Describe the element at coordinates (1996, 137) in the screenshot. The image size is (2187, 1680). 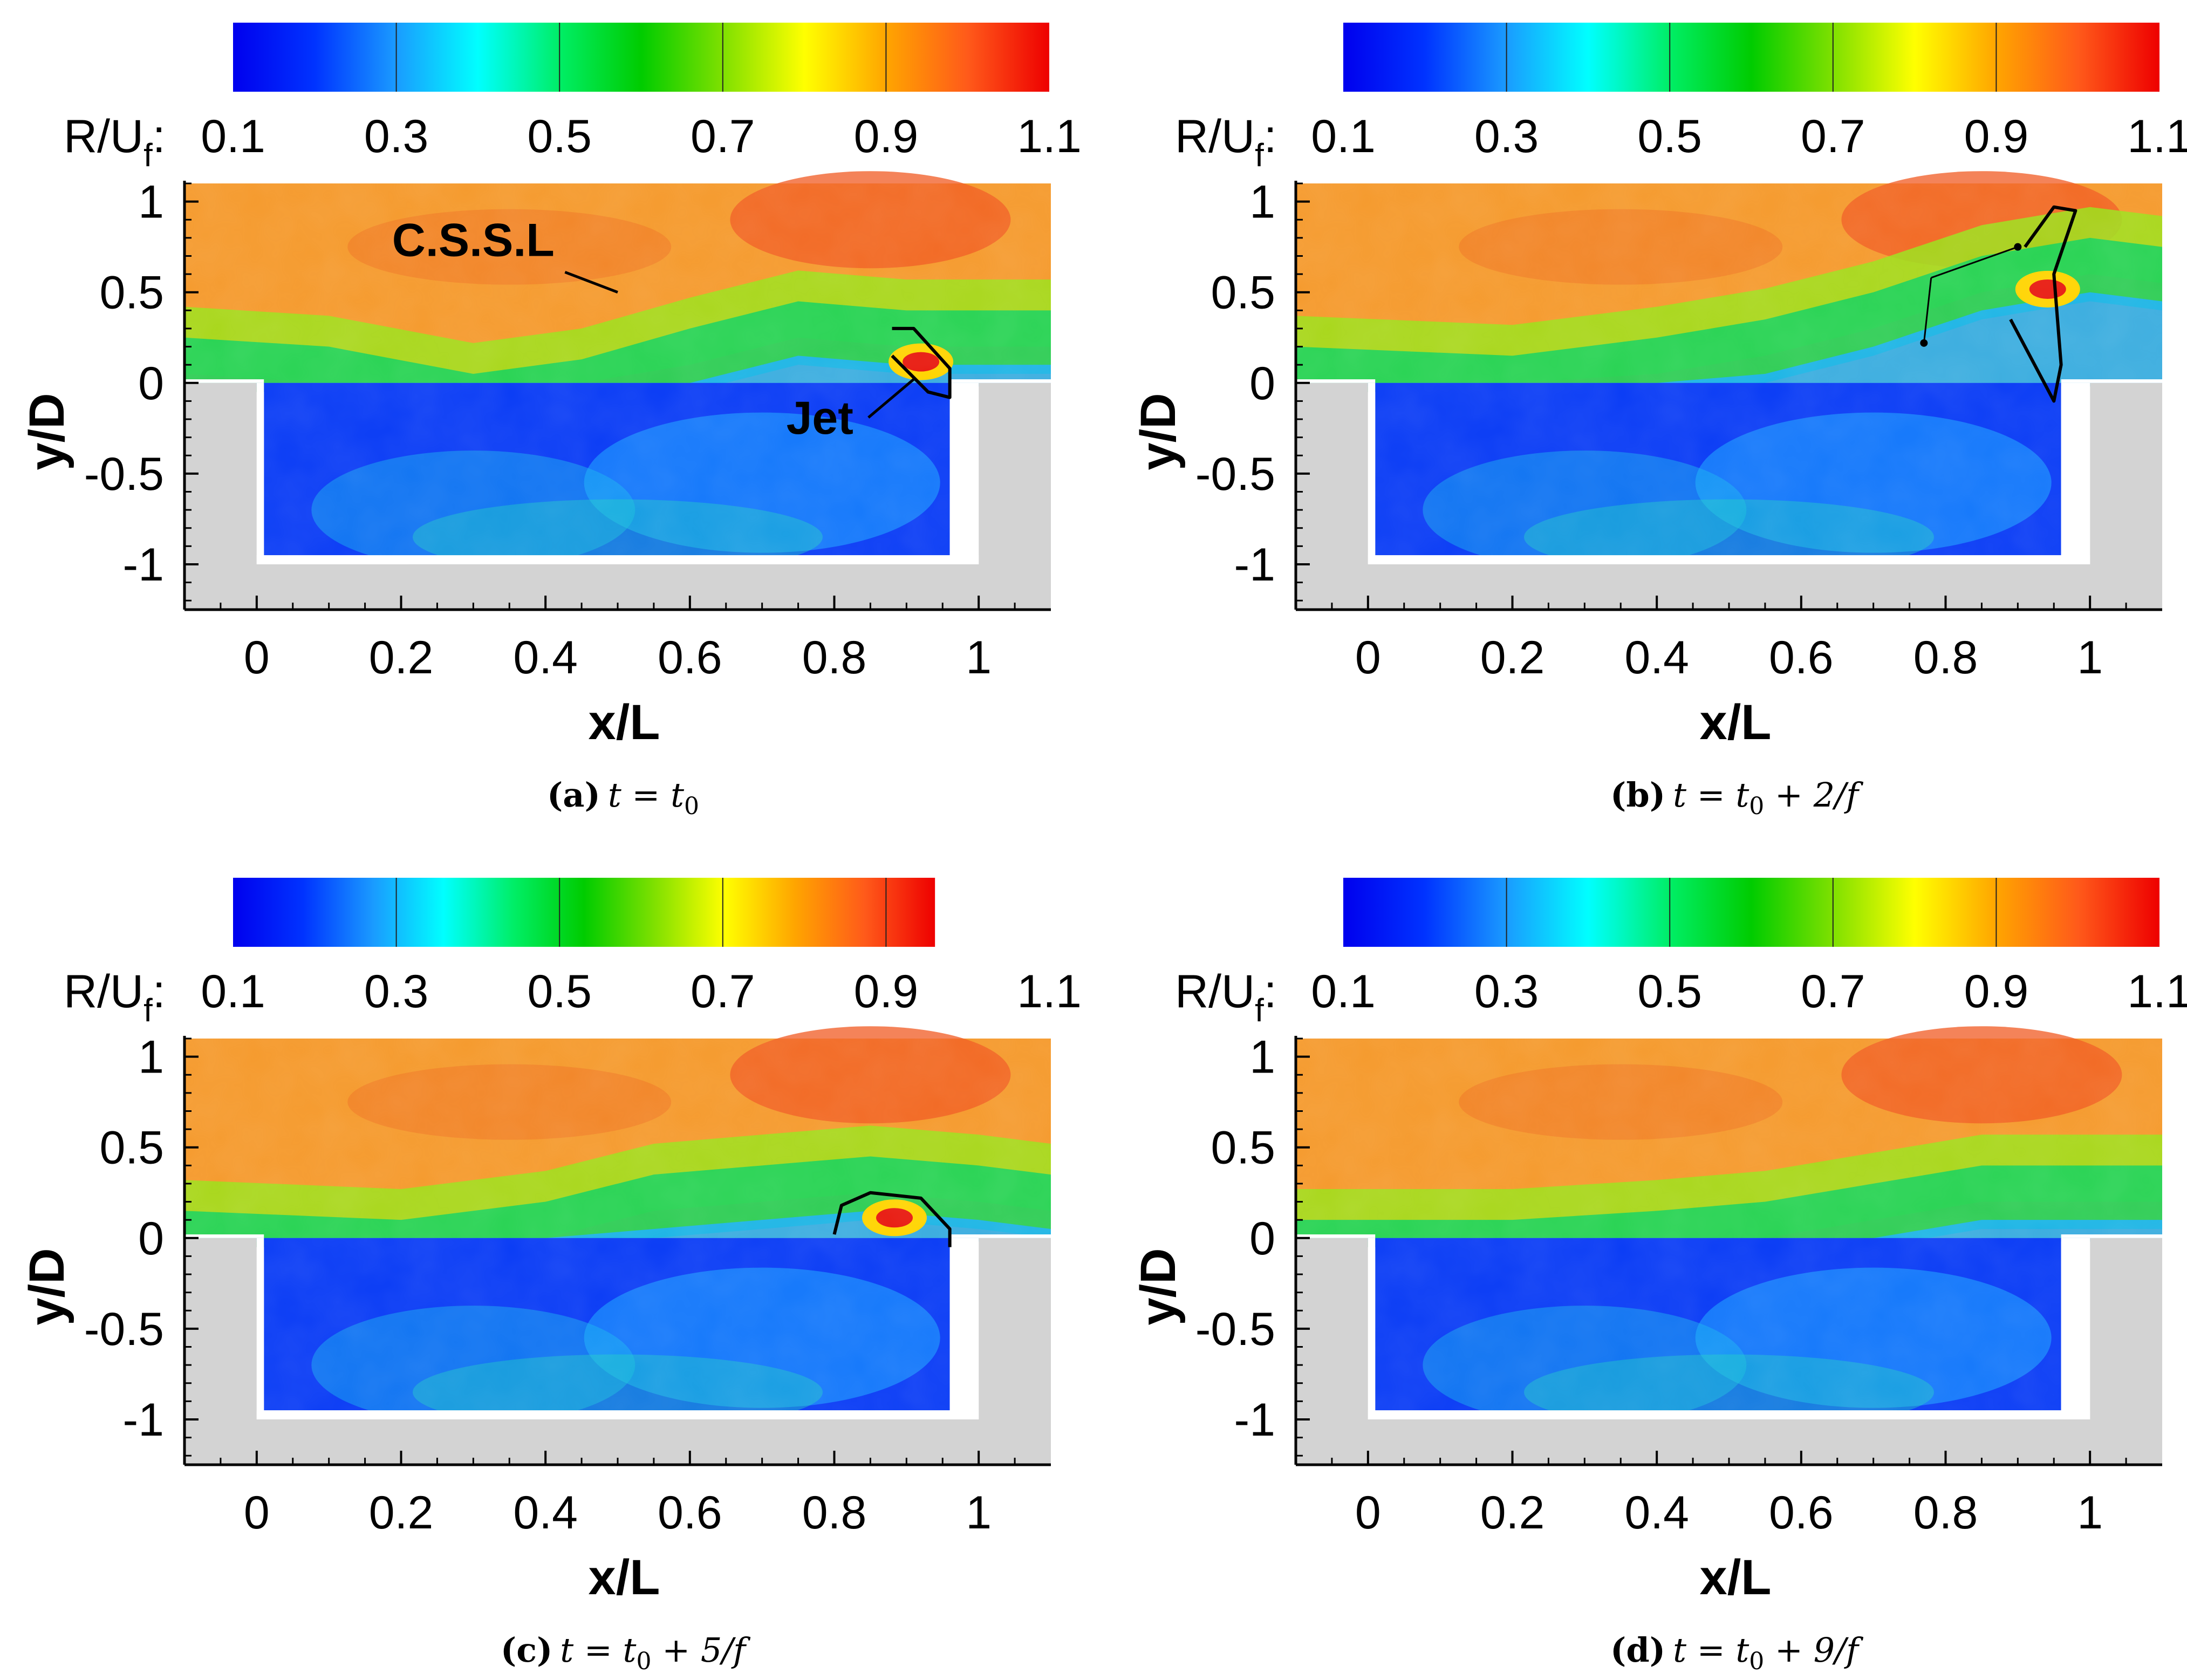
I see `colorbar-tick-label: 0.9` at that location.